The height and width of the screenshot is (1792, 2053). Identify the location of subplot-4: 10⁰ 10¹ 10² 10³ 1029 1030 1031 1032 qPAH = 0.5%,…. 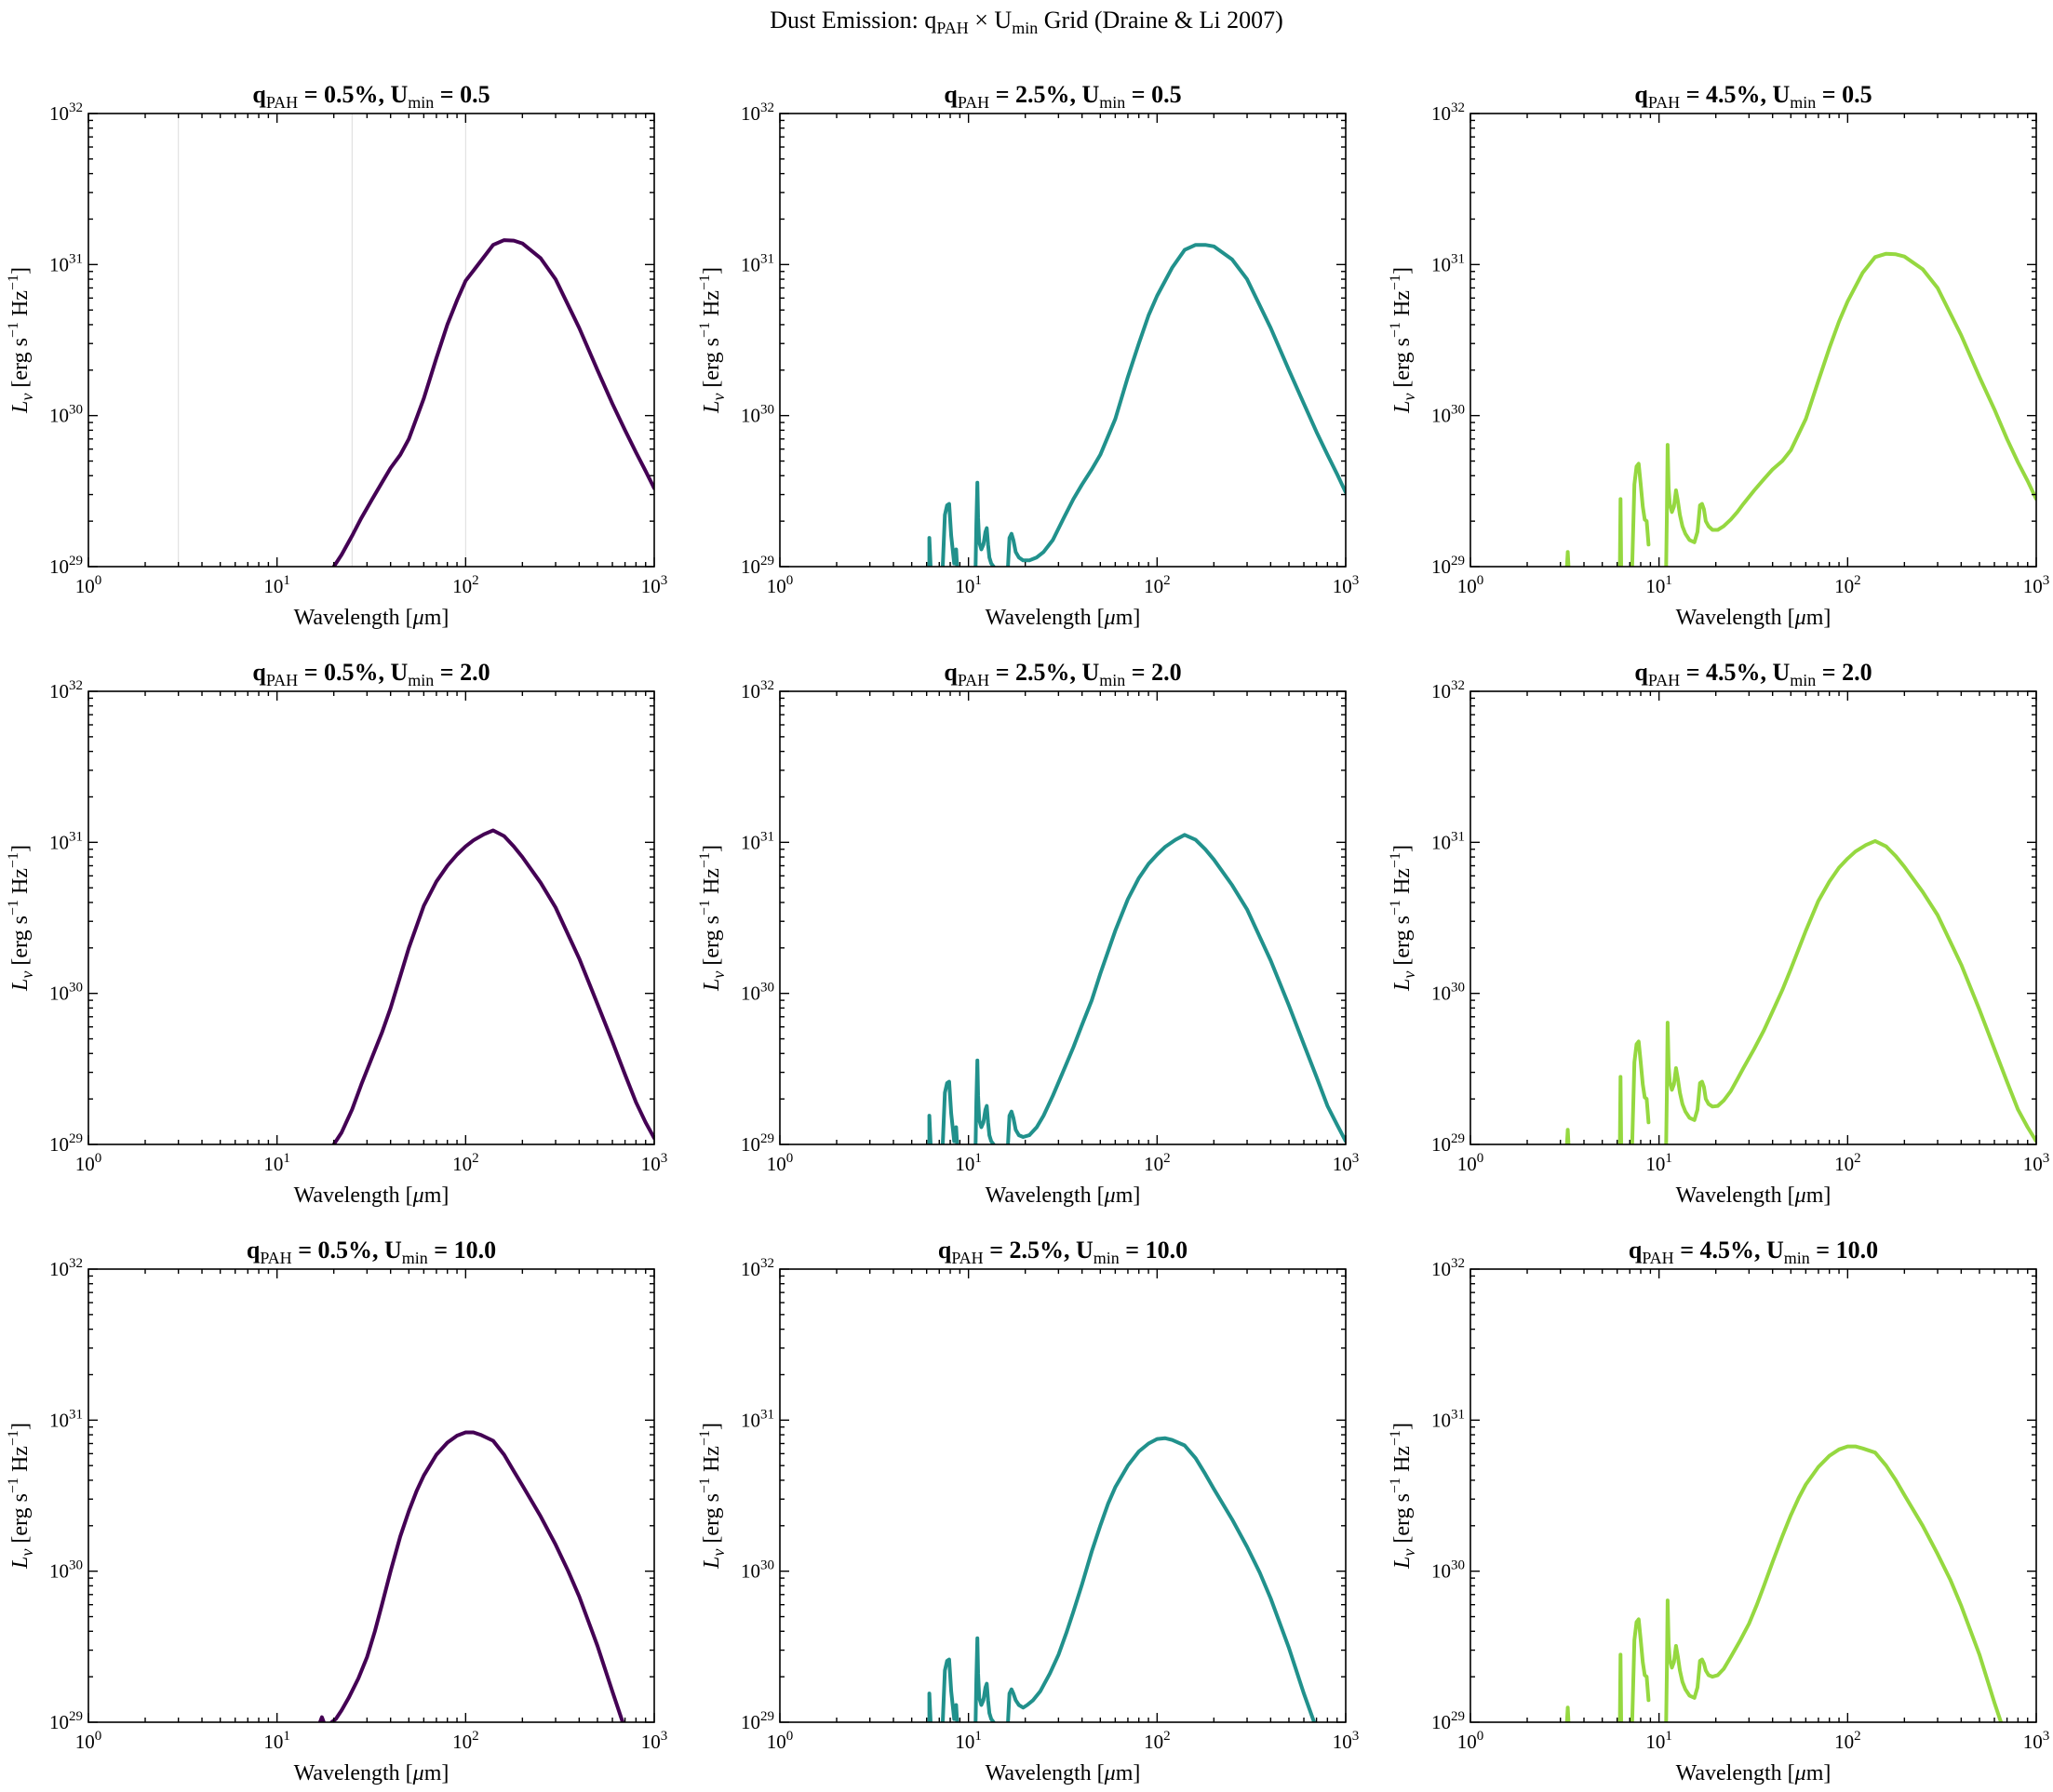
(336, 934).